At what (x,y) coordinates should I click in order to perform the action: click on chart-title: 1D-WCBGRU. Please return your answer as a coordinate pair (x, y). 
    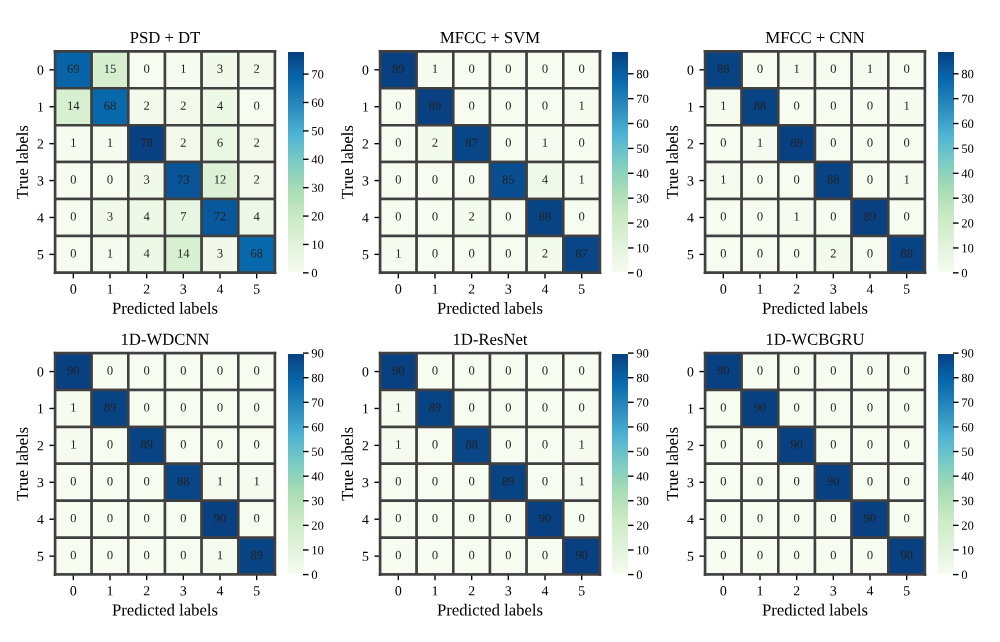
    Looking at the image, I should click on (815, 339).